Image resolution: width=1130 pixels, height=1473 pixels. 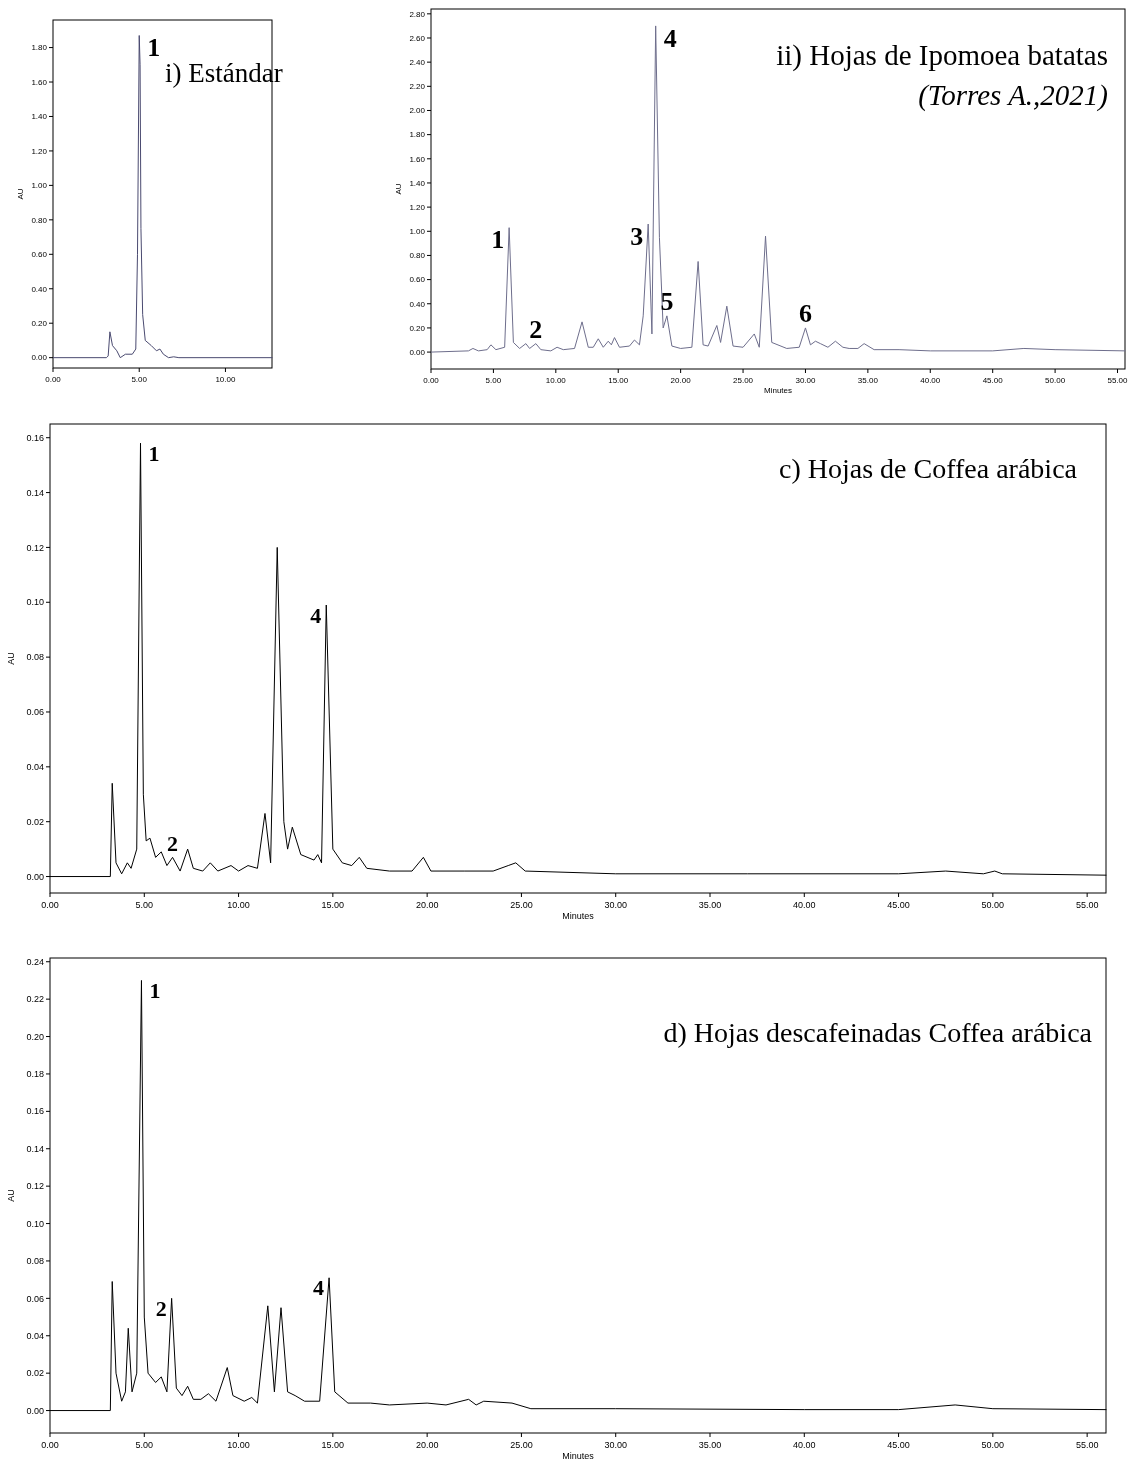 I want to click on text: d) Hojas descafeinadas Coffea arábica, so click(x=878, y=1032).